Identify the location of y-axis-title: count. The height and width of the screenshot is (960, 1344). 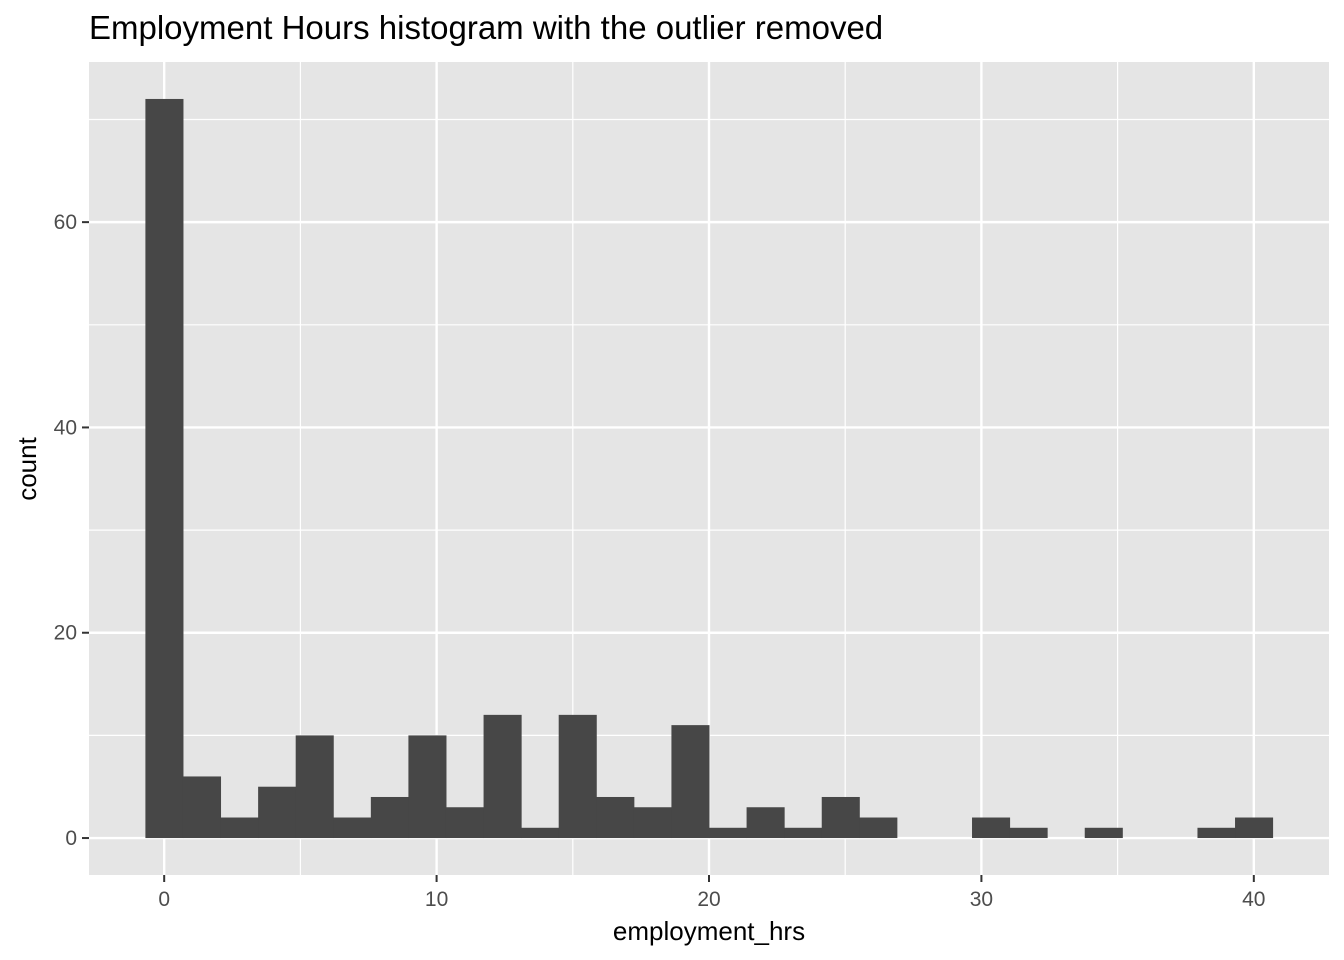
(27, 468).